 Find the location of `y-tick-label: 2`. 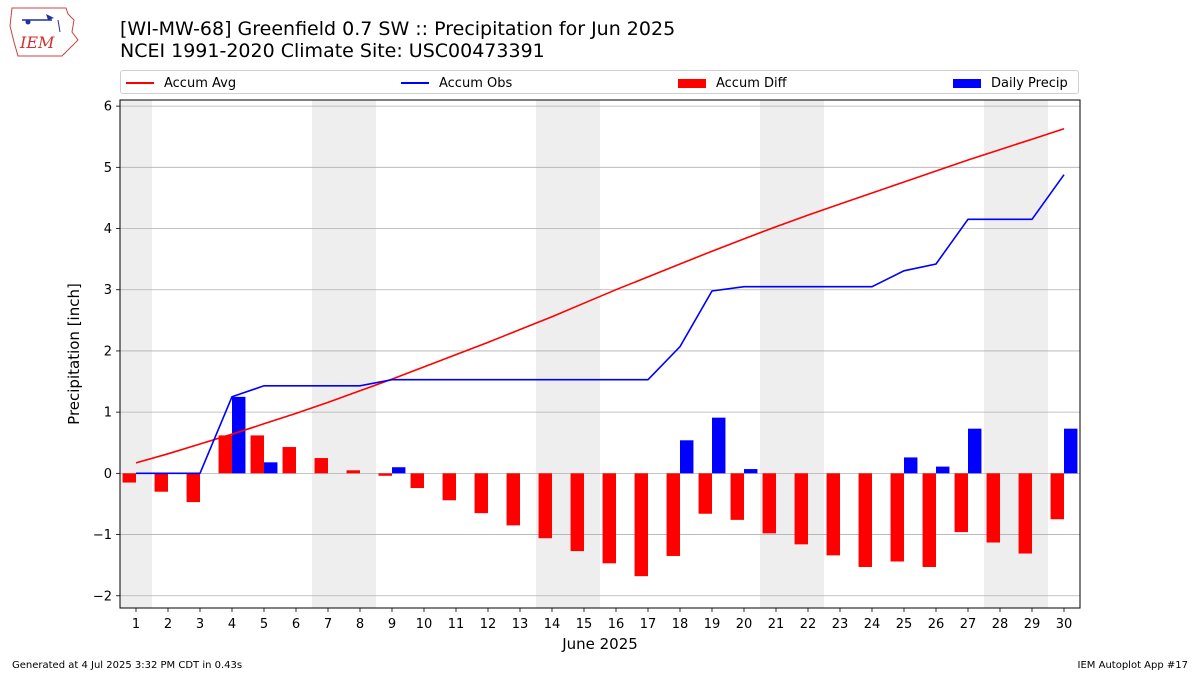

y-tick-label: 2 is located at coordinates (108, 351).